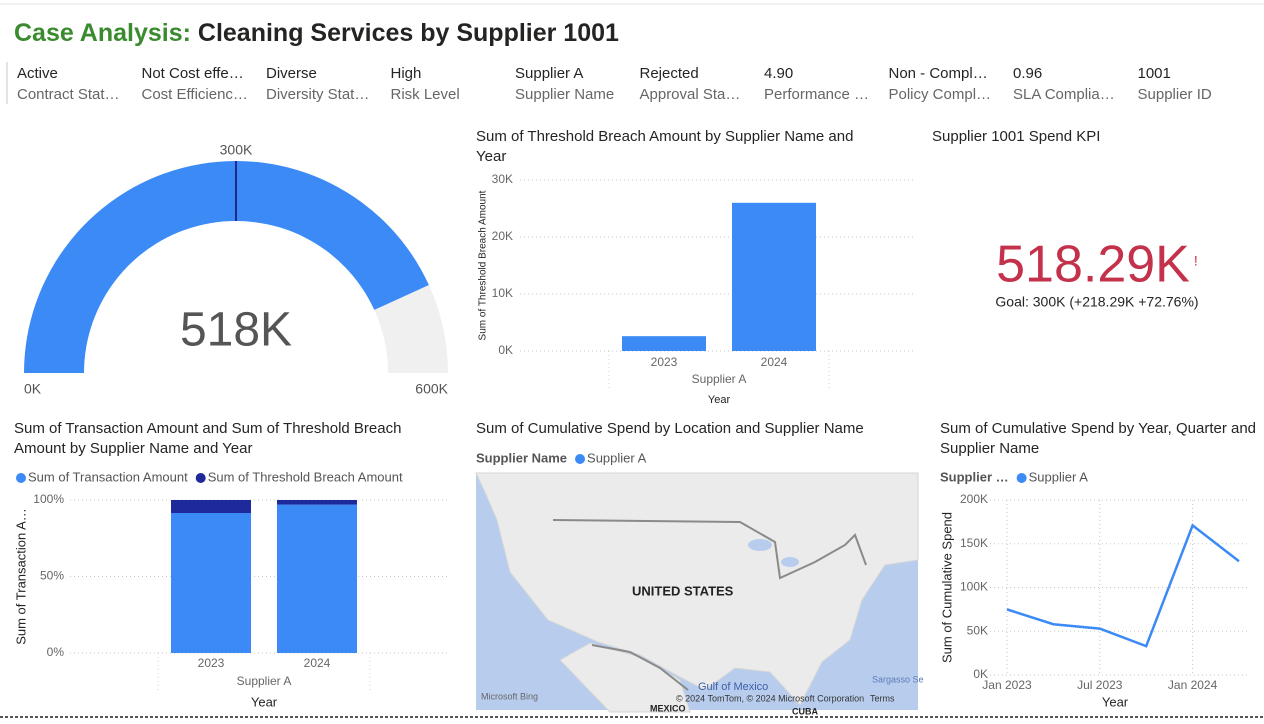  What do you see at coordinates (1096, 302) in the screenshot?
I see `kpi-goal: Goal: 300K (+218.29K +72.76%)` at bounding box center [1096, 302].